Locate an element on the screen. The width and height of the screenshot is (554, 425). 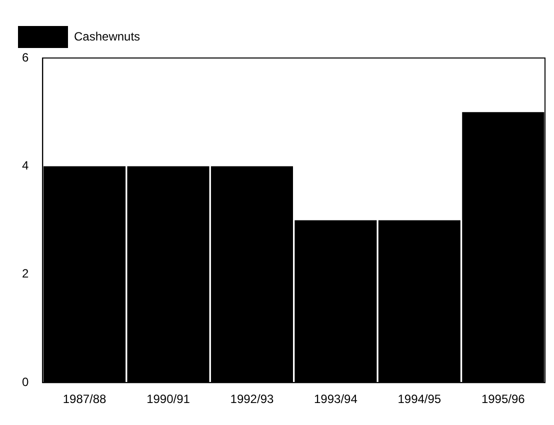
x-tick-label: 1994/95 is located at coordinates (420, 399).